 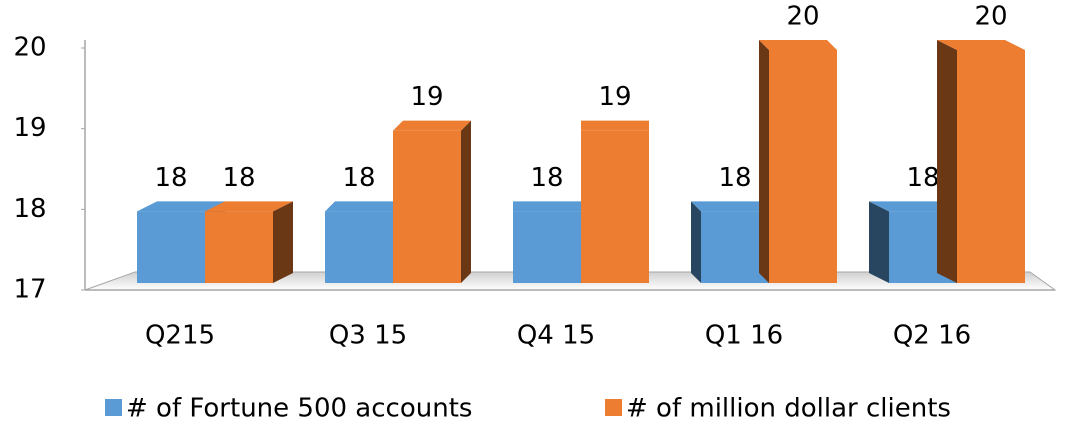 What do you see at coordinates (299, 409) in the screenshot?
I see `legend-label: # of Fortune 500 accounts` at bounding box center [299, 409].